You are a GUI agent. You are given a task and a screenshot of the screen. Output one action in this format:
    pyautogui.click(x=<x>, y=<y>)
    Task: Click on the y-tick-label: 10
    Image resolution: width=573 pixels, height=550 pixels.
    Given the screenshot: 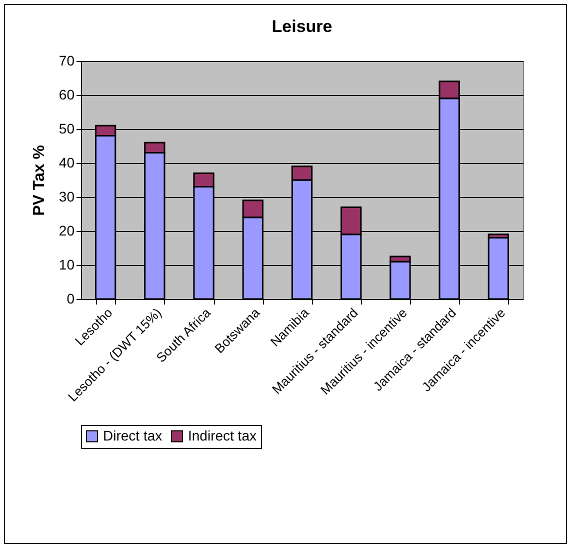 What is the action you would take?
    pyautogui.click(x=66, y=264)
    